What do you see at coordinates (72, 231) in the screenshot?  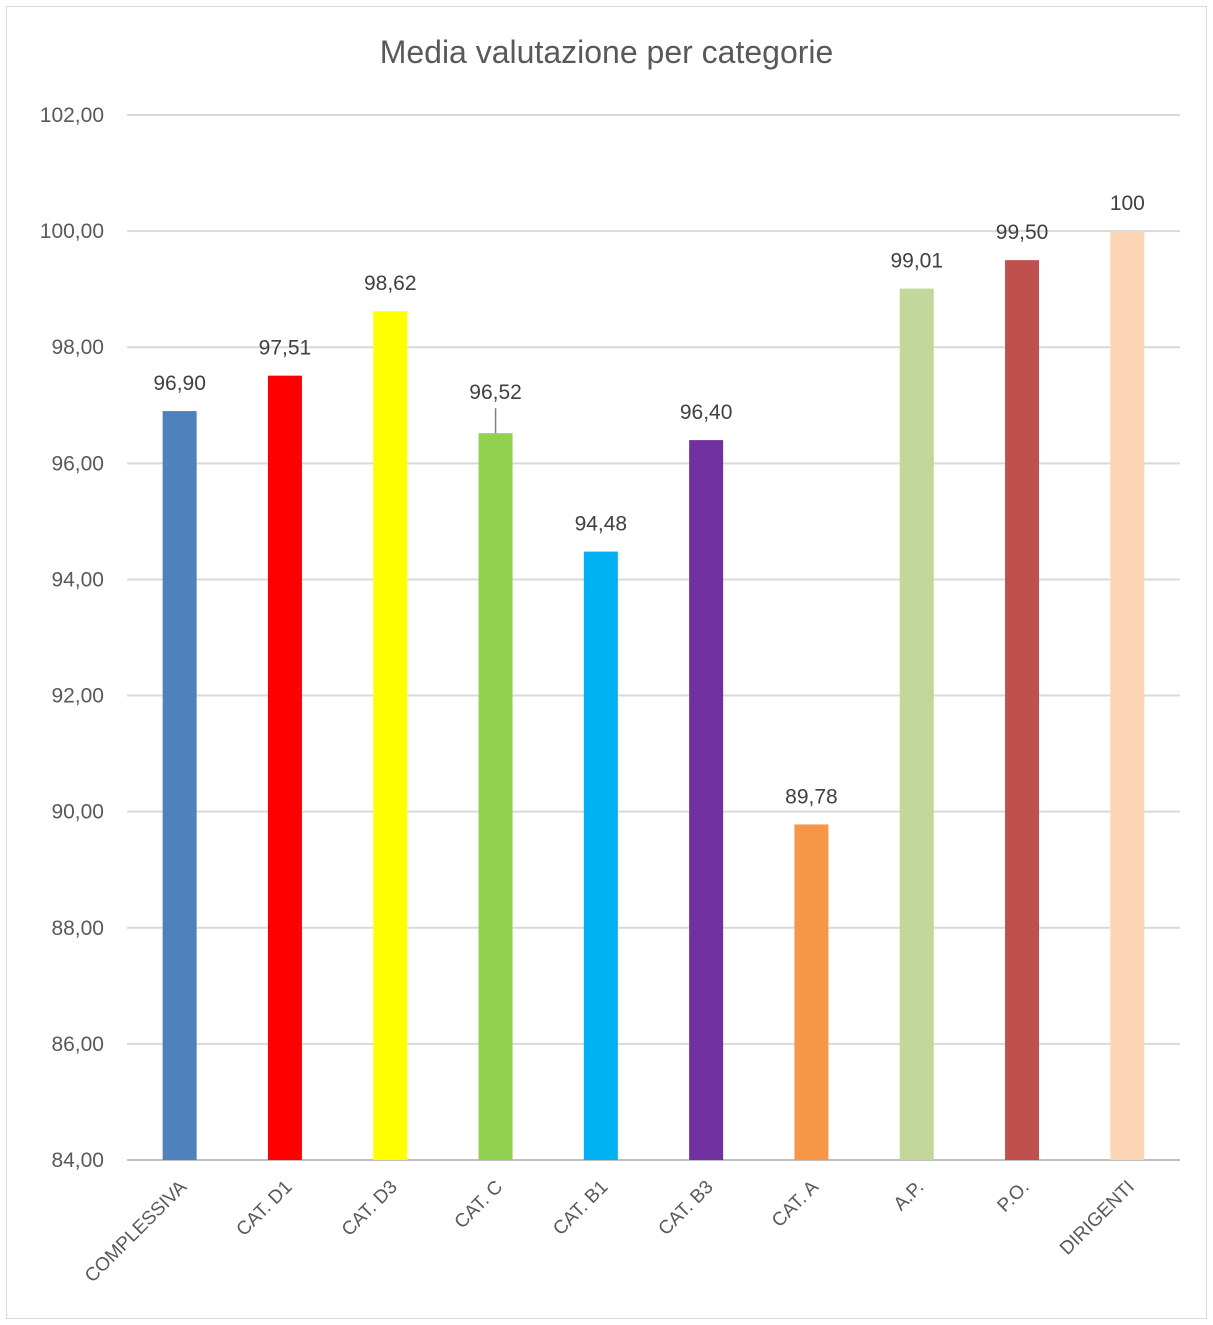 I see `y-tick-label: 100,00` at bounding box center [72, 231].